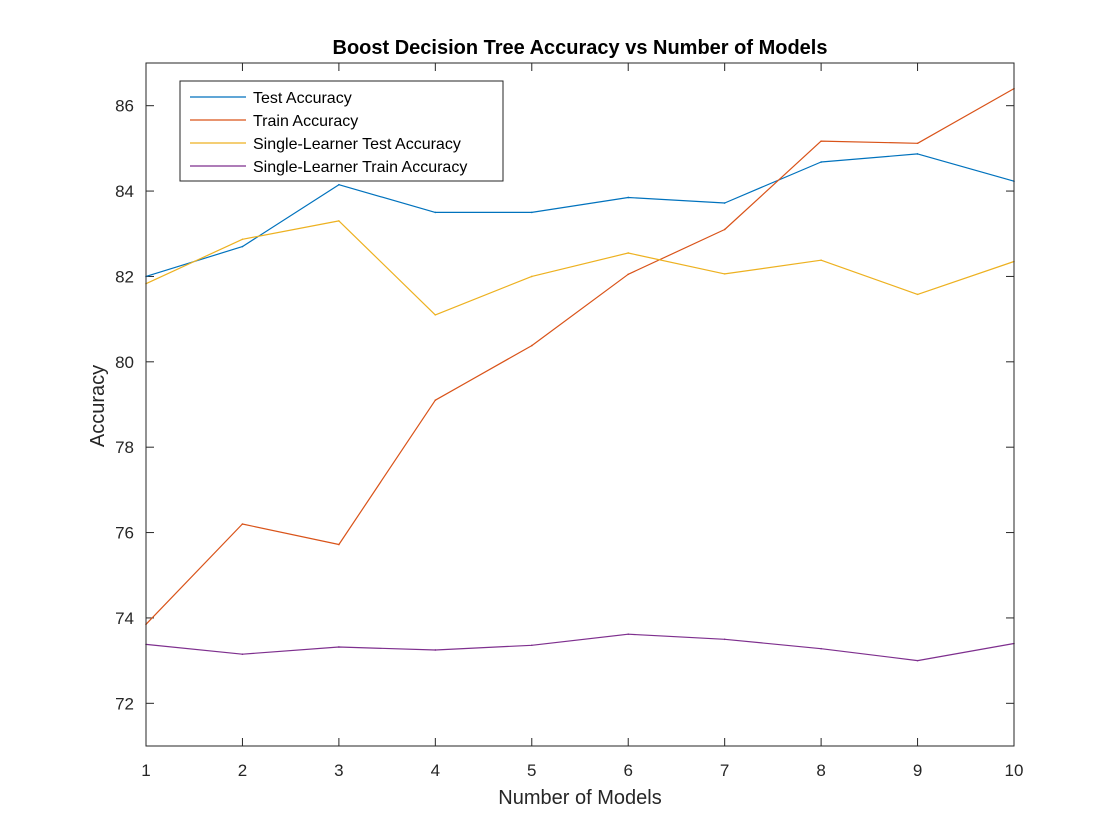 The image size is (1120, 840). I want to click on series-line-single-learner-train-accuracy, so click(580, 647).